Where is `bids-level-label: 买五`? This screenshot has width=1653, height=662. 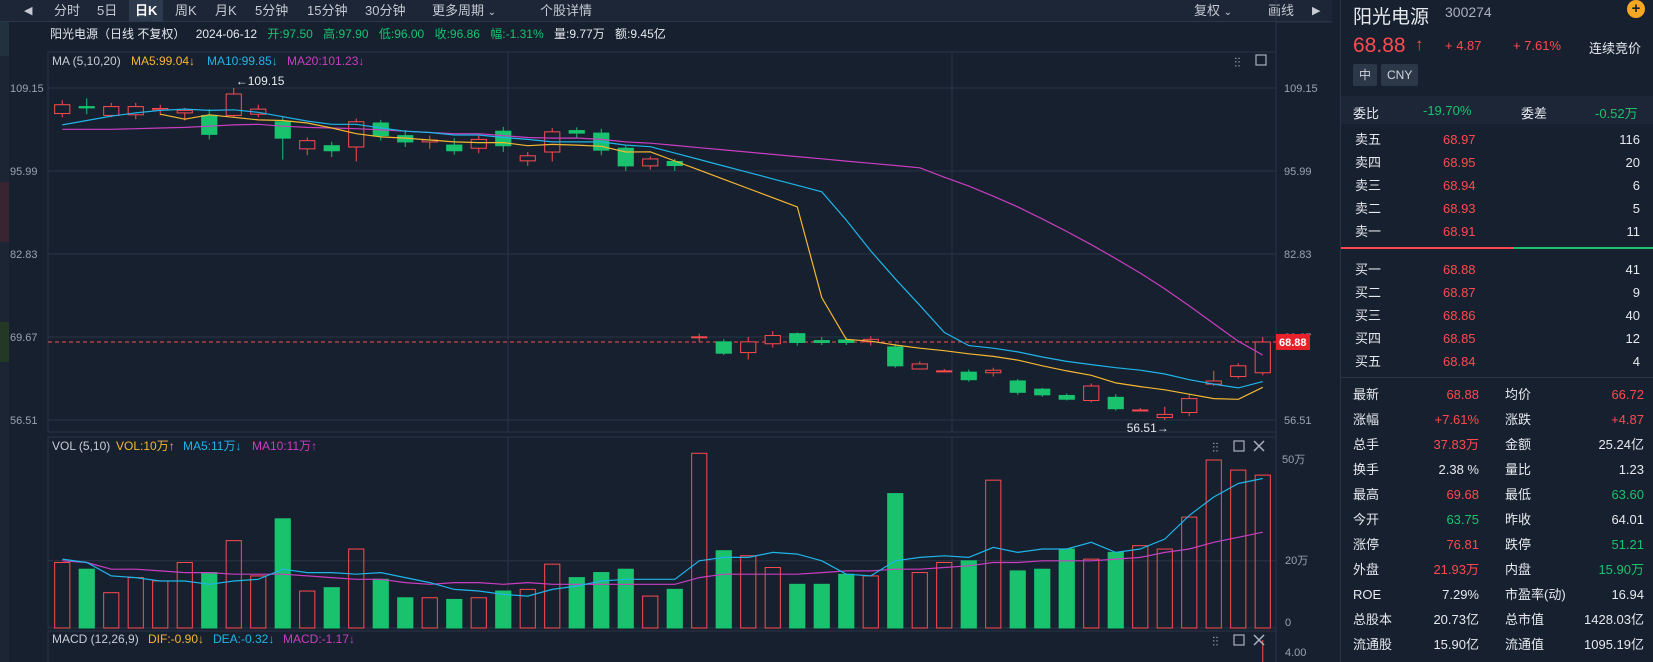 bids-level-label: 买五 is located at coordinates (1368, 361).